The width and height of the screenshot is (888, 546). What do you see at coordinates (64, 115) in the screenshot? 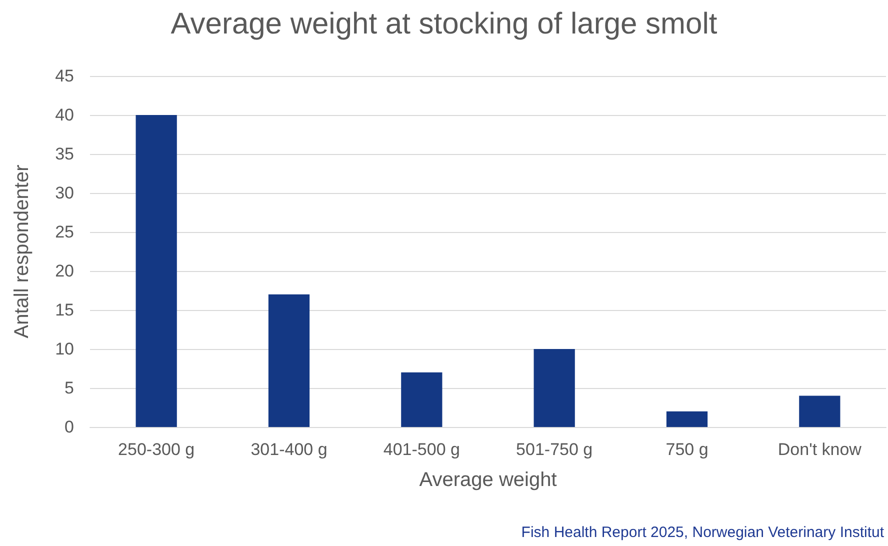
I see `y-tick-label: 40` at bounding box center [64, 115].